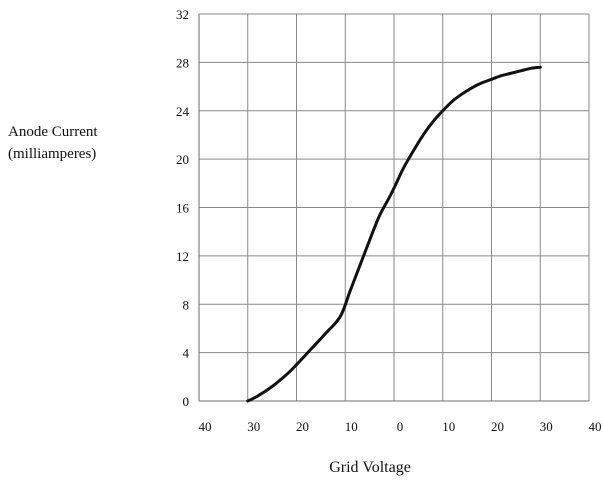 This screenshot has width=603, height=485. Describe the element at coordinates (182, 256) in the screenshot. I see `y-tick-label-12: 12` at that location.